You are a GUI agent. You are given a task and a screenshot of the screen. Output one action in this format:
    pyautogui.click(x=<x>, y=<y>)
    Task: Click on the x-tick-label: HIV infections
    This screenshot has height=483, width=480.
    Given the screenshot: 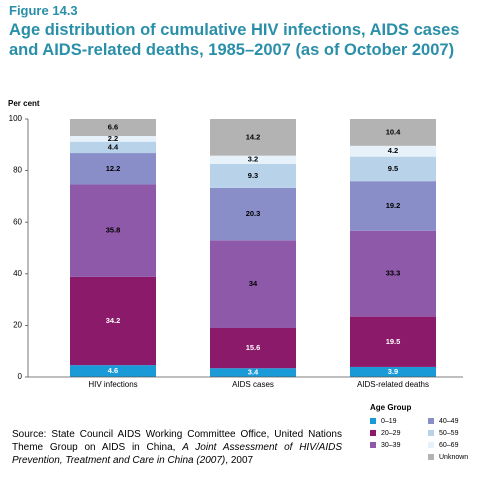 What is the action you would take?
    pyautogui.click(x=112, y=384)
    